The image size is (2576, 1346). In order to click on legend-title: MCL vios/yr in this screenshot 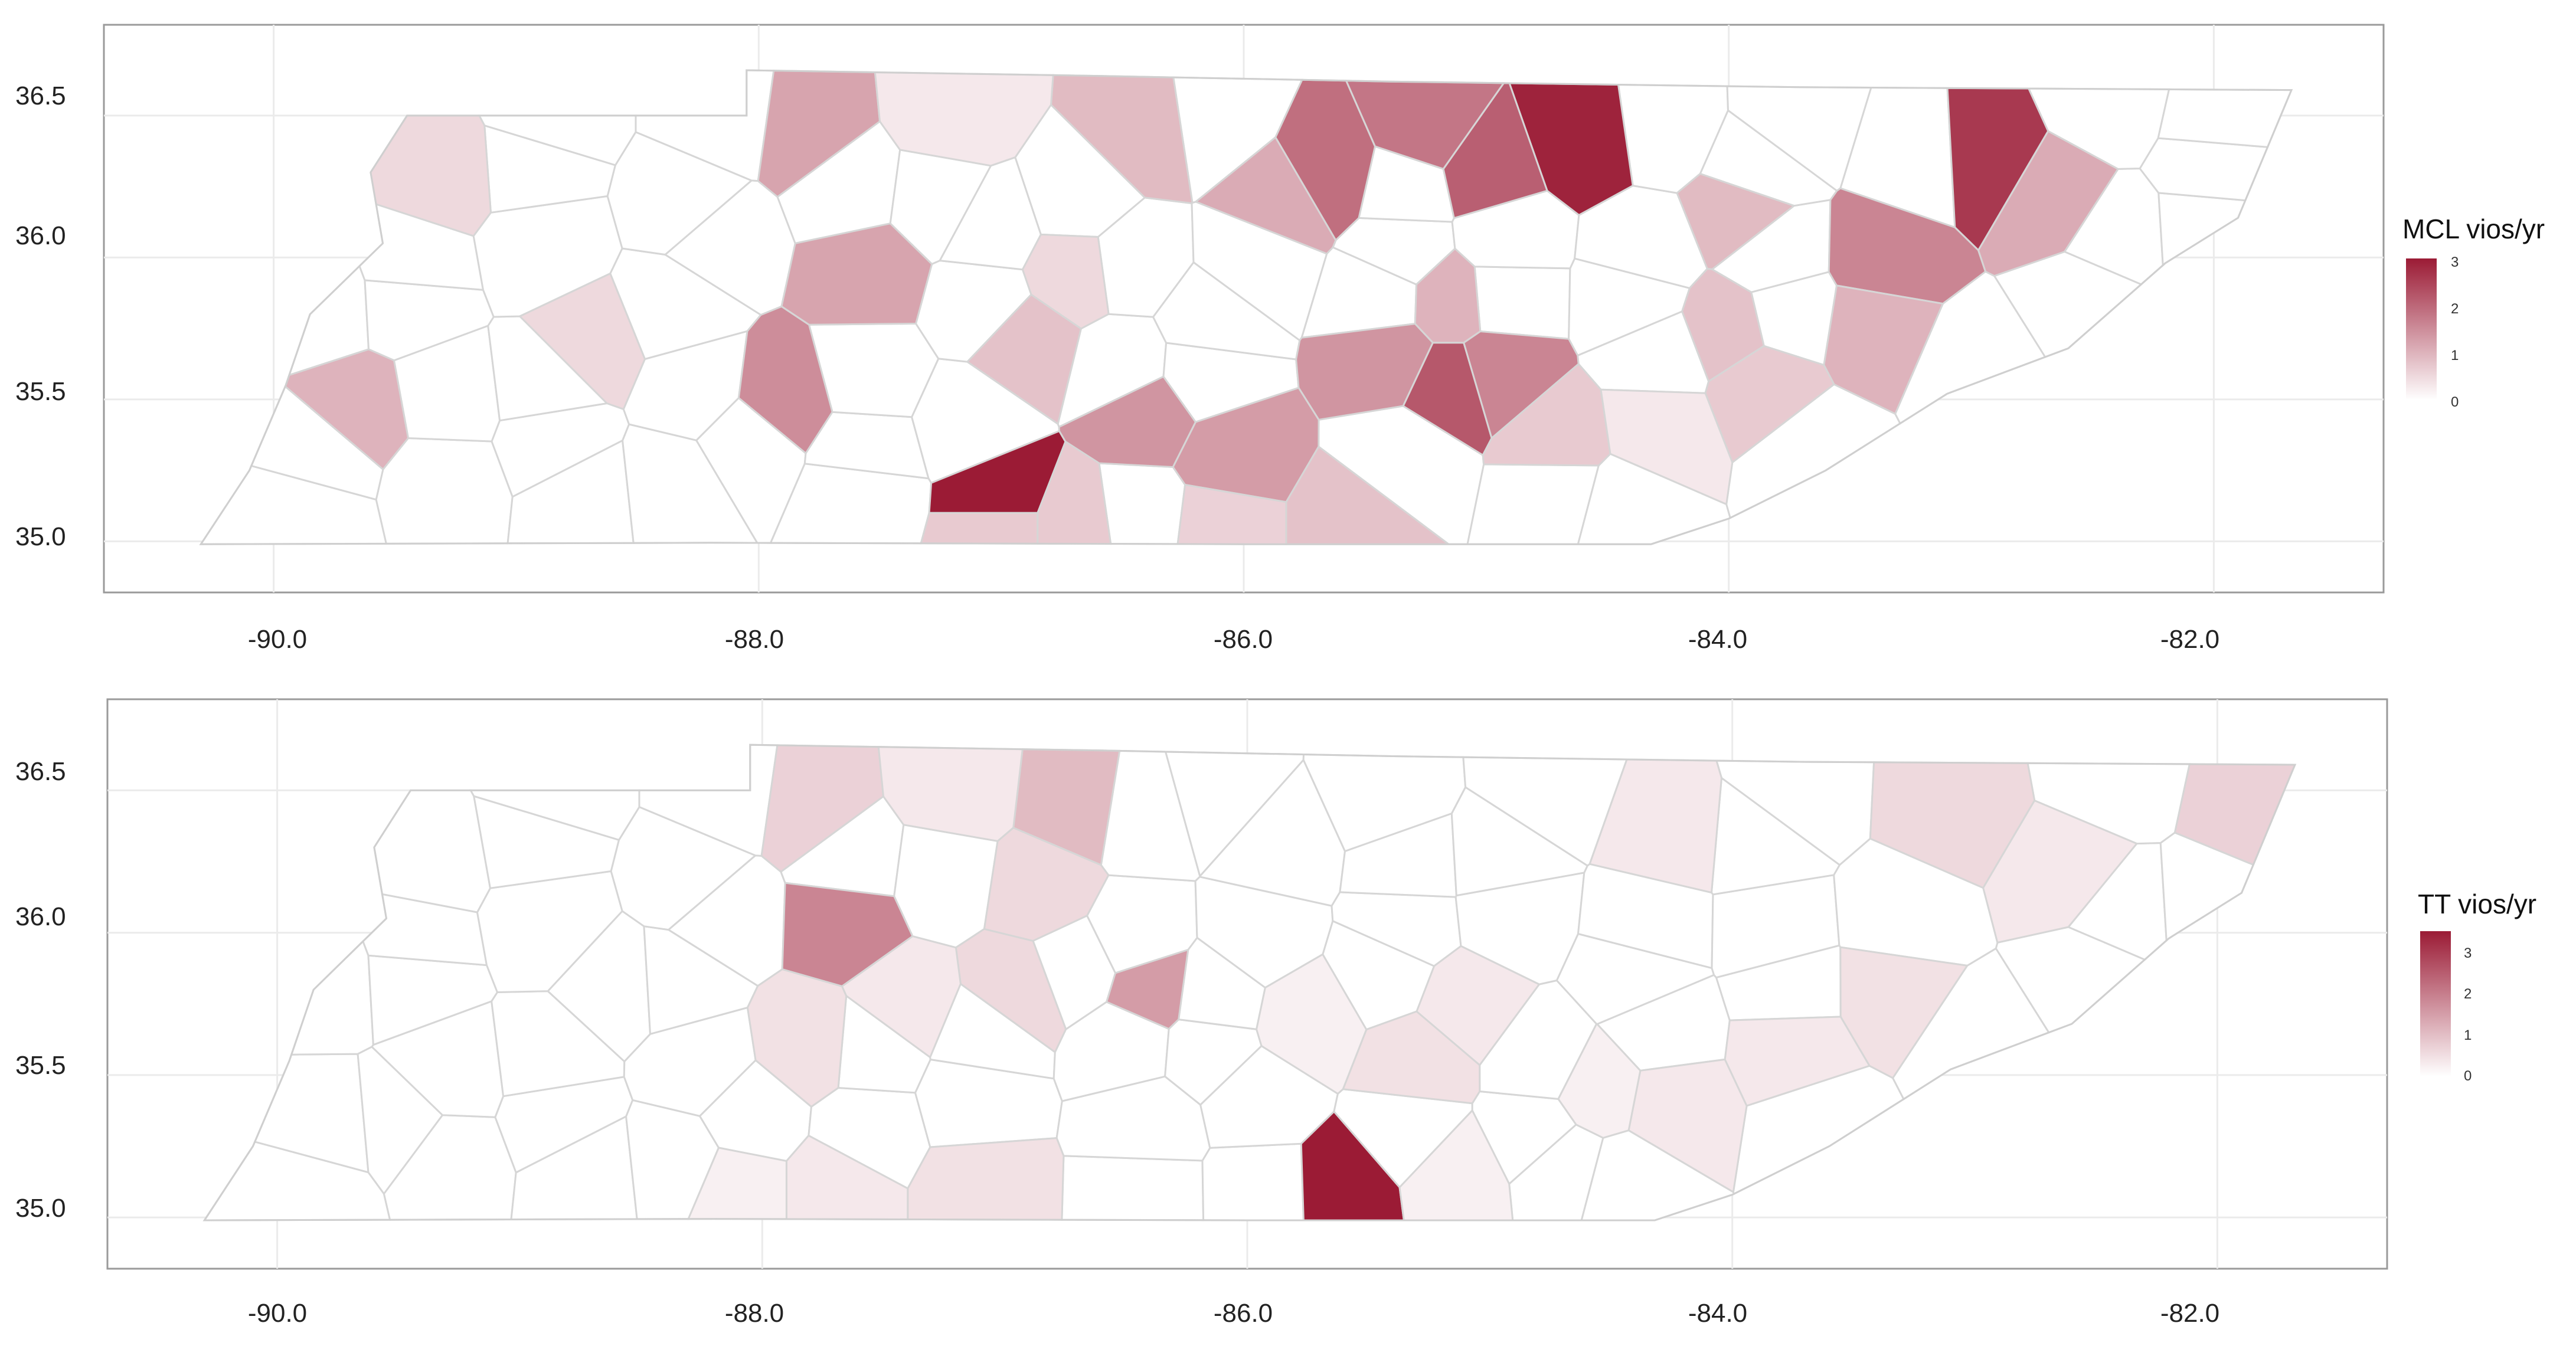, I will do `click(2473, 229)`.